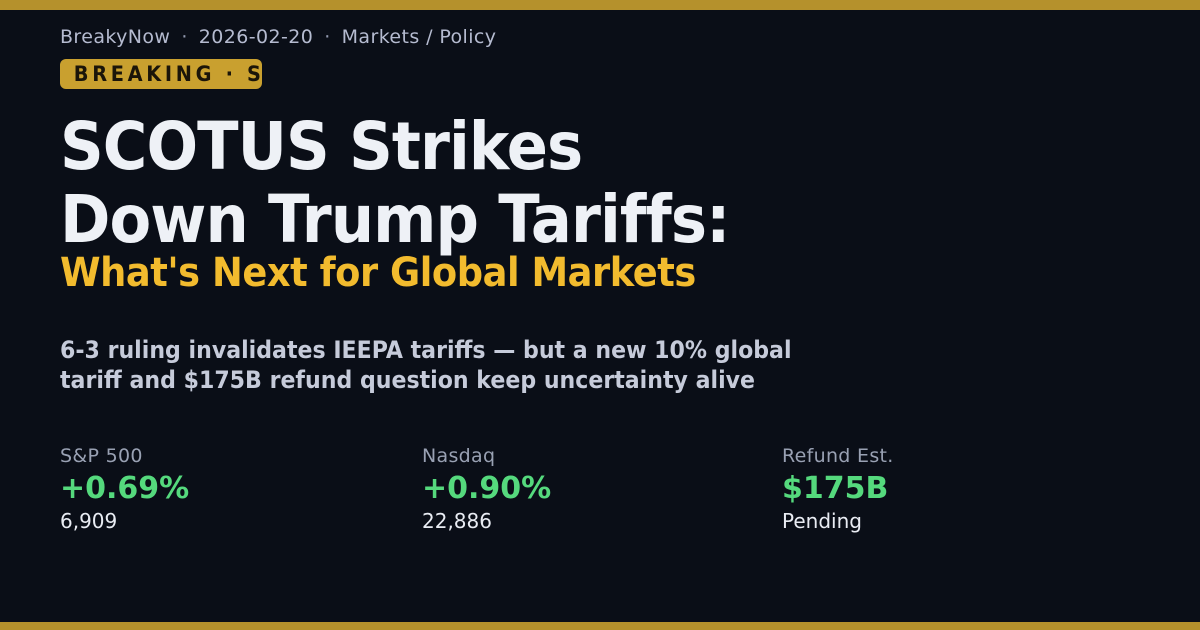 The image size is (1200, 630). I want to click on headline: SCOTUS Strikes Down Trump Tariffs:, so click(395, 183).